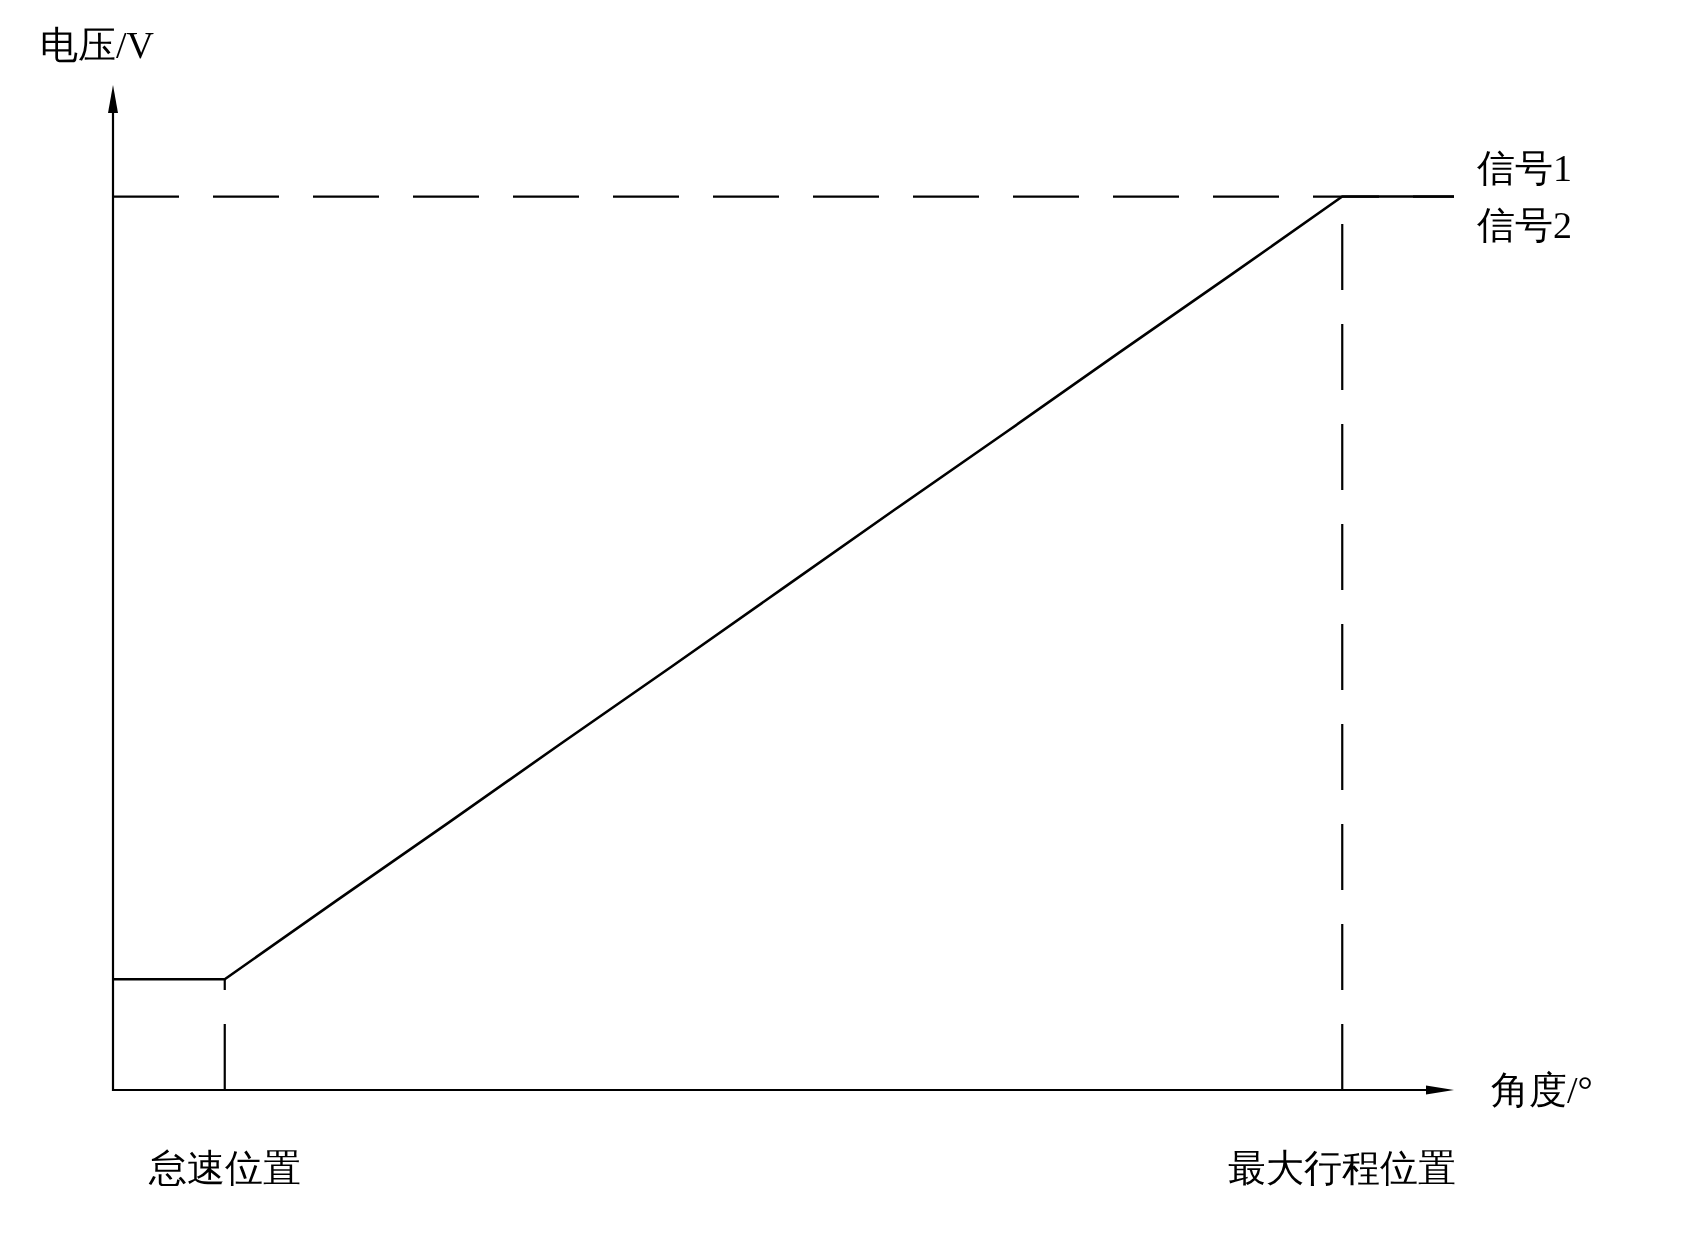 The width and height of the screenshot is (1690, 1239). What do you see at coordinates (224, 1168) in the screenshot?
I see `x-tick-label: 怠速位置` at bounding box center [224, 1168].